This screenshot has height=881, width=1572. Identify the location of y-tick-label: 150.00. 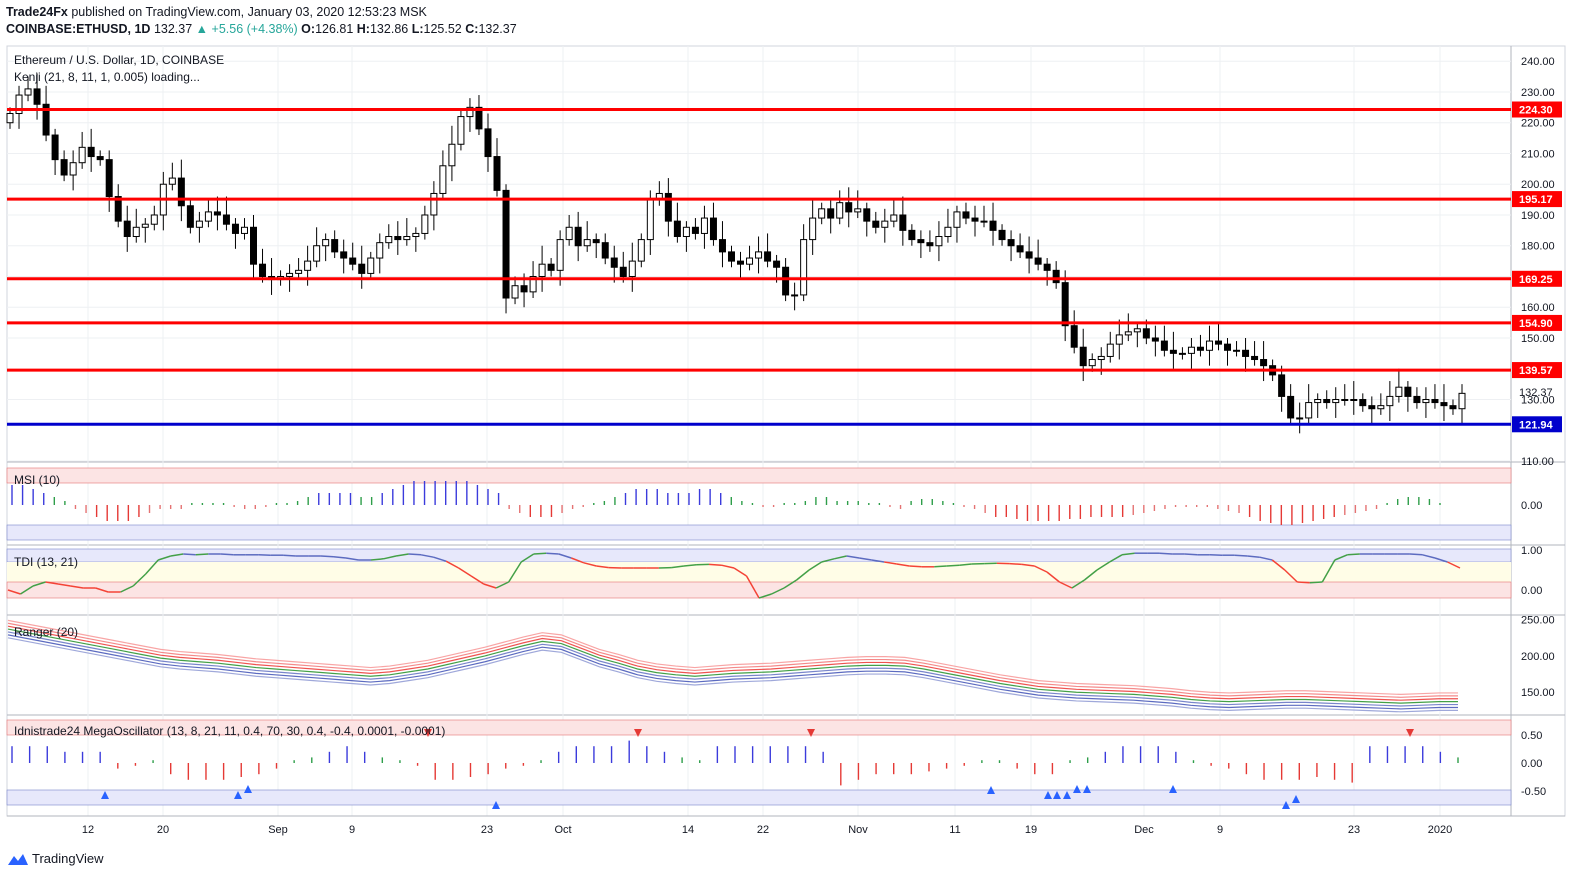
(1538, 339).